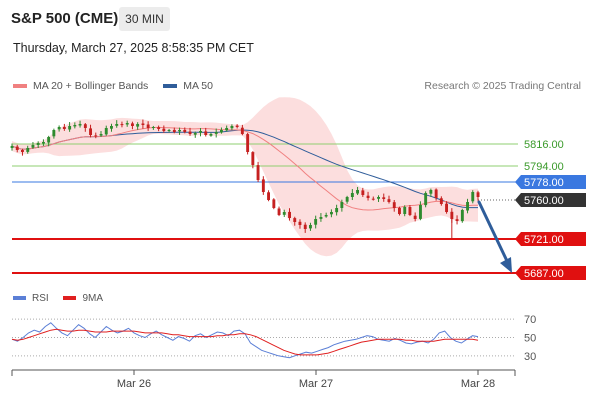 This screenshot has width=590, height=400. Describe the element at coordinates (170, 86) in the screenshot. I see `ma50-swatch` at that location.